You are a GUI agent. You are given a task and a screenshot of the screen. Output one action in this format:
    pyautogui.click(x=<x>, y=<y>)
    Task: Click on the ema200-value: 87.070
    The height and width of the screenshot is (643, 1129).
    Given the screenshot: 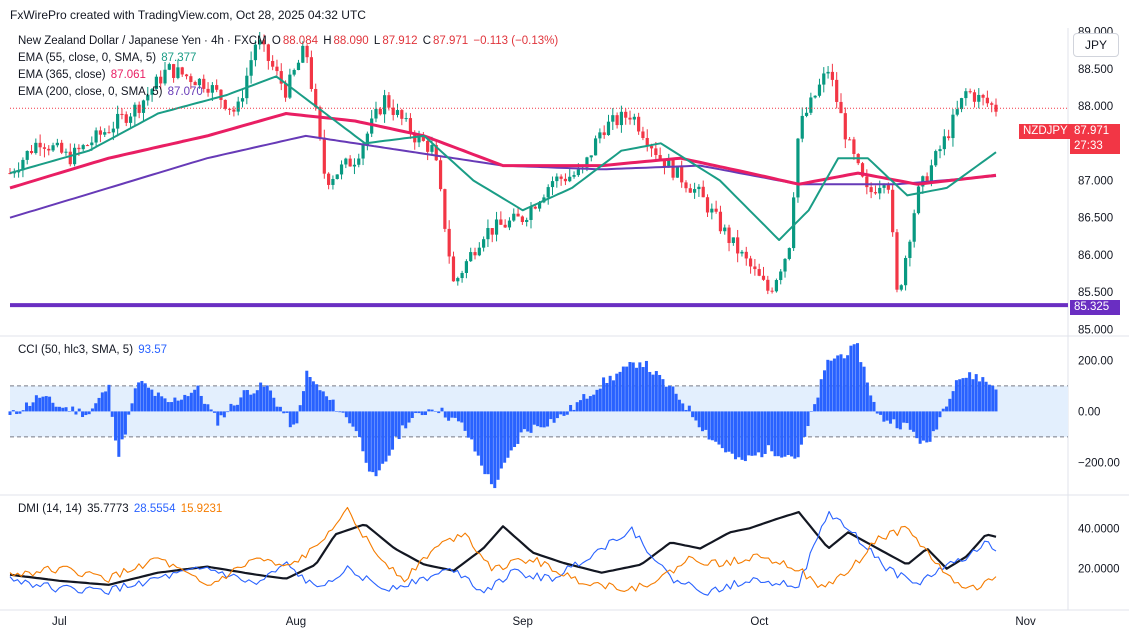 What is the action you would take?
    pyautogui.click(x=185, y=92)
    